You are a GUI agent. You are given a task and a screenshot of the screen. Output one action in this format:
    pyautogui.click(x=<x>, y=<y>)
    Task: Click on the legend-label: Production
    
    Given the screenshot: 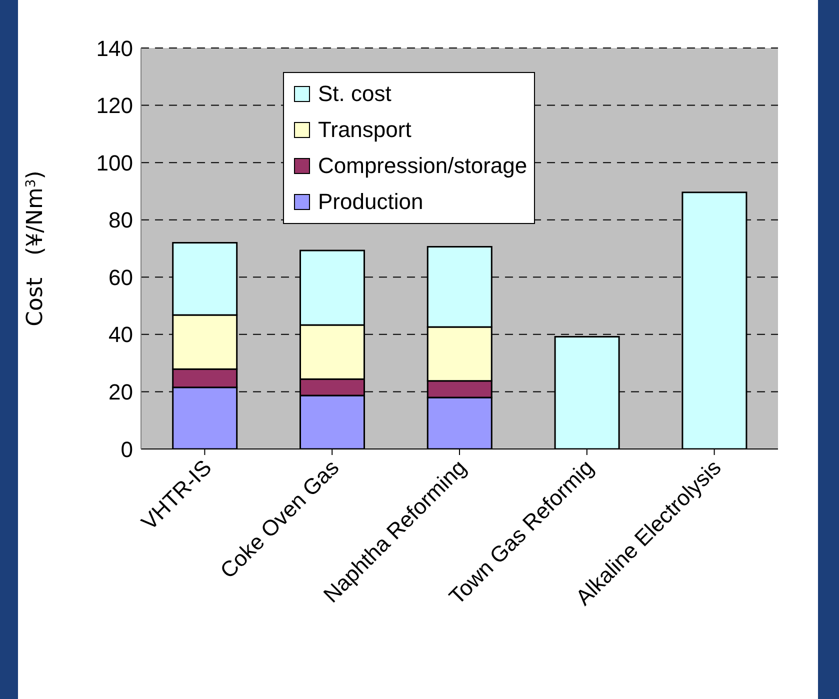 What is the action you would take?
    pyautogui.click(x=371, y=202)
    